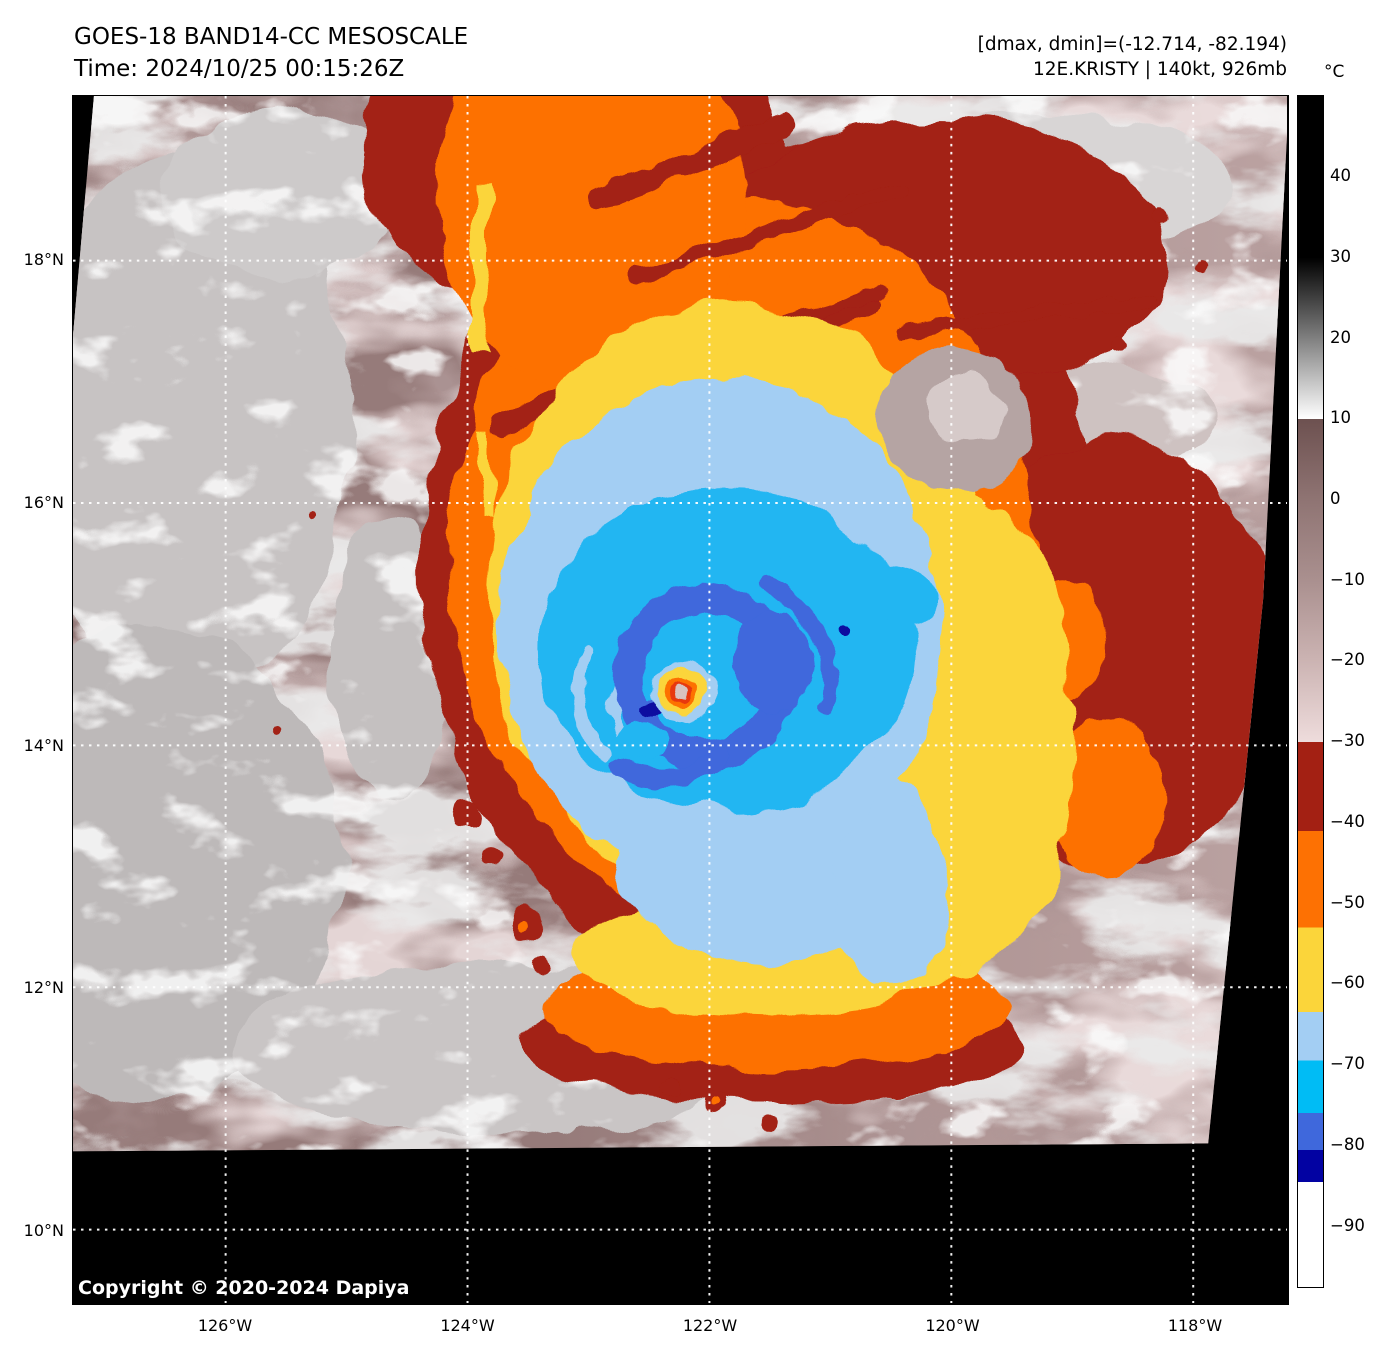  I want to click on lat-label-10n: 10°N, so click(43, 1230).